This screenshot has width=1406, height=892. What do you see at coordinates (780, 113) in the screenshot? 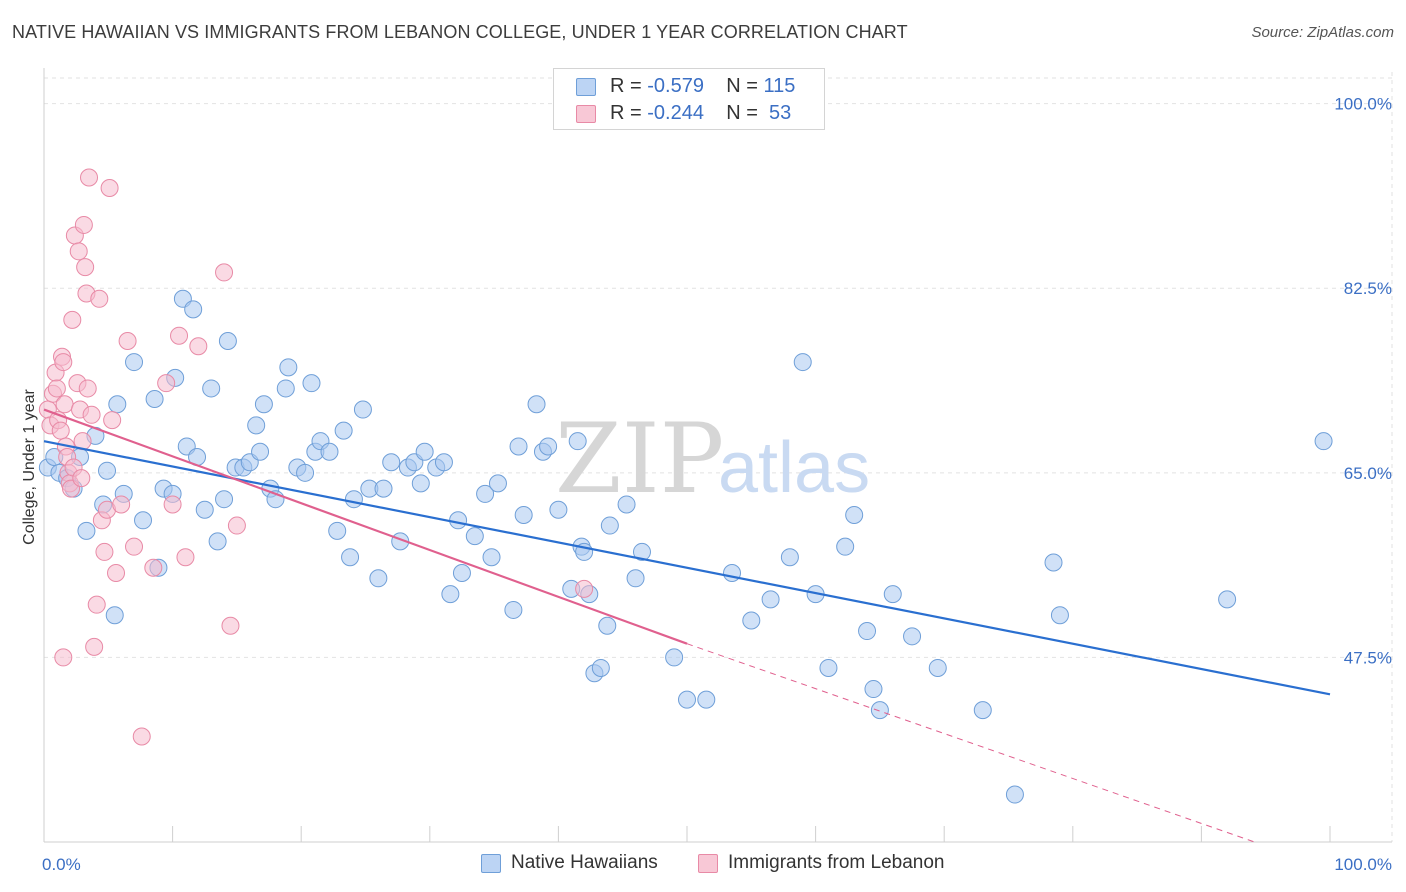
I see `legend-n-value: 53` at bounding box center [780, 113].